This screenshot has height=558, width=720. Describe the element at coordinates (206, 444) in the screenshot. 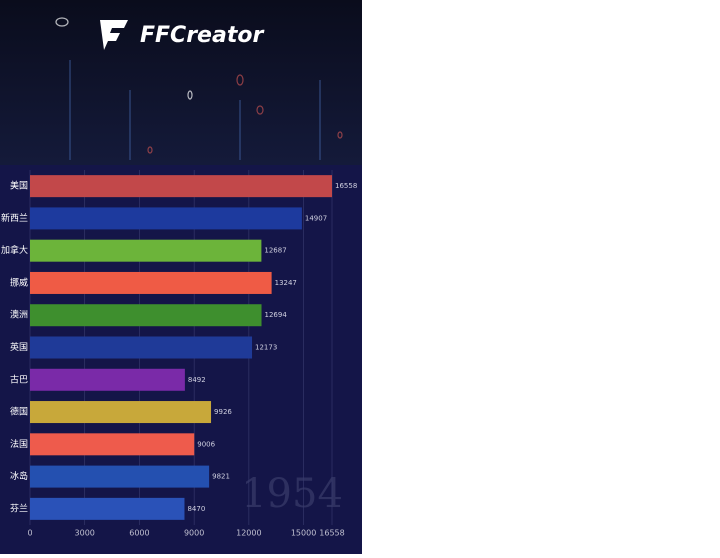

I see `value-label: 9006` at that location.